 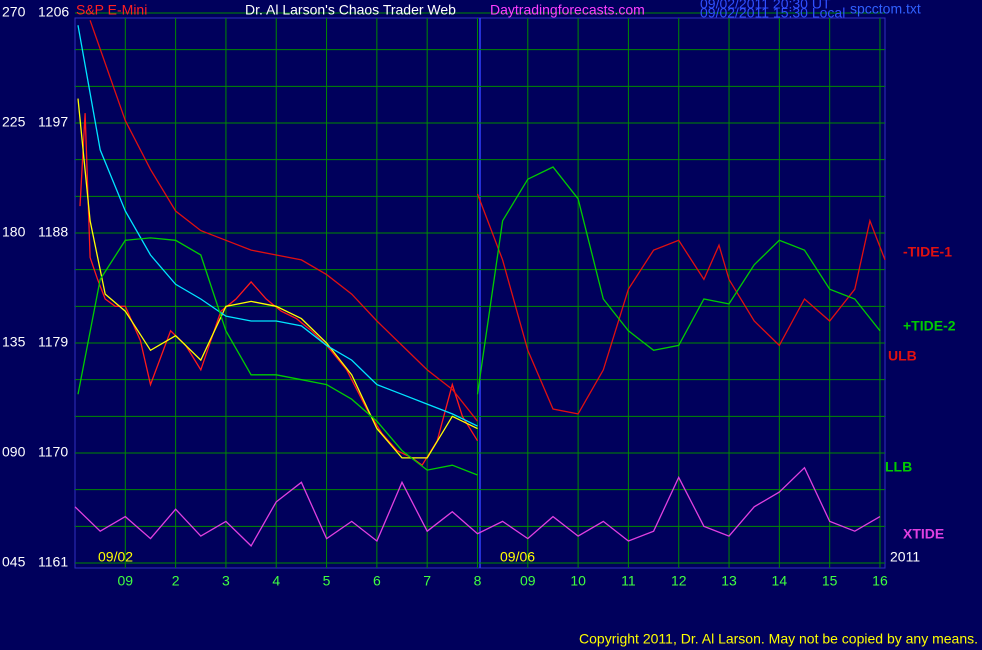 What do you see at coordinates (350, 10) in the screenshot?
I see `chart-title: Dr. Al Larson's Chaos Trader Web` at bounding box center [350, 10].